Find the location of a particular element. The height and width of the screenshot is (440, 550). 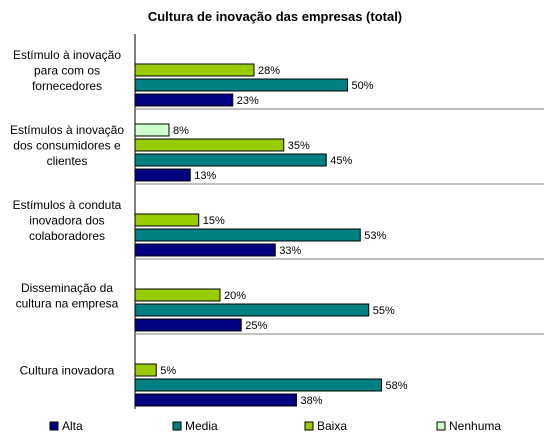

value-label-media-estimulo-a-inovacao-para-com-os-fornecedores: 50% is located at coordinates (363, 86).